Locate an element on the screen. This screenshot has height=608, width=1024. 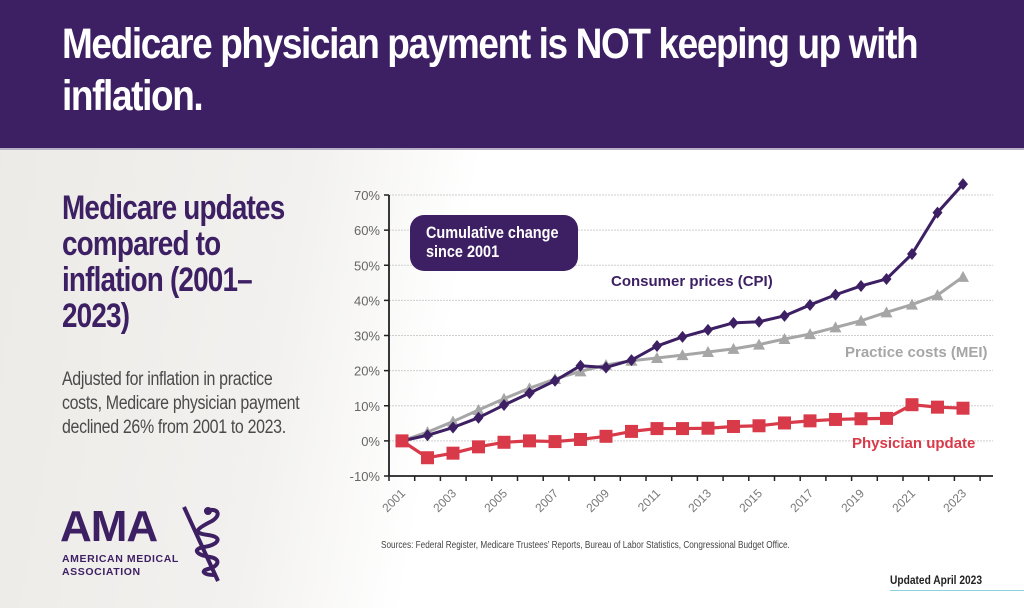
updated-date: Updated April 2023 is located at coordinates (936, 580).